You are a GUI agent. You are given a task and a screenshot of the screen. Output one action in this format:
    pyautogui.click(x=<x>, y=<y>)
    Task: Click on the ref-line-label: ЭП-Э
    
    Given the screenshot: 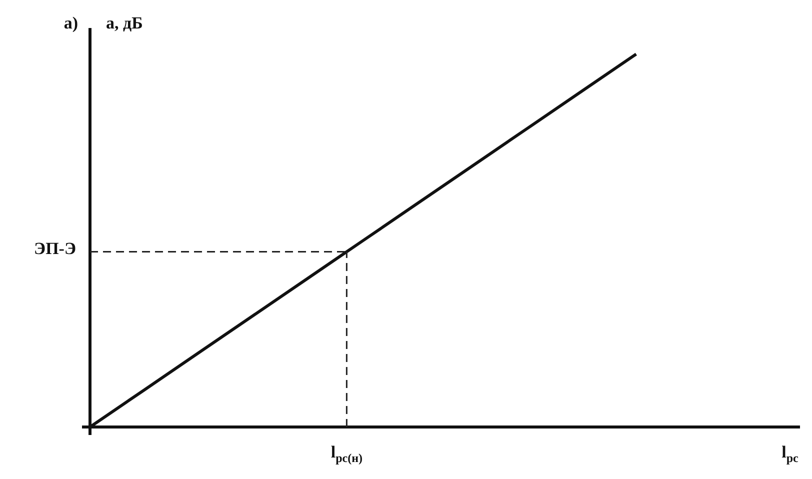 What is the action you would take?
    pyautogui.click(x=55, y=248)
    